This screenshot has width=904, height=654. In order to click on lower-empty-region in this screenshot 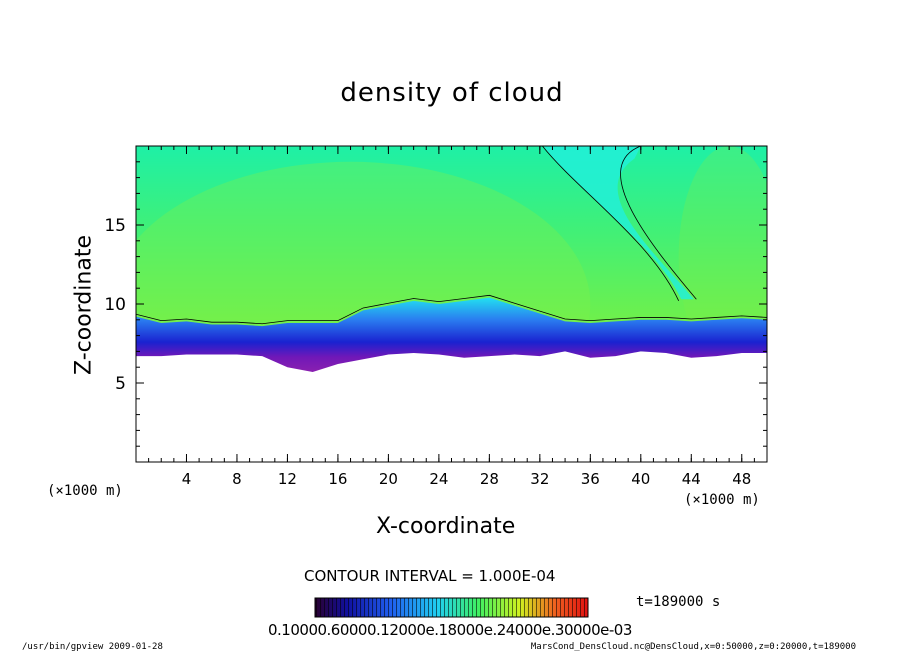, I will do `click(451, 406)`.